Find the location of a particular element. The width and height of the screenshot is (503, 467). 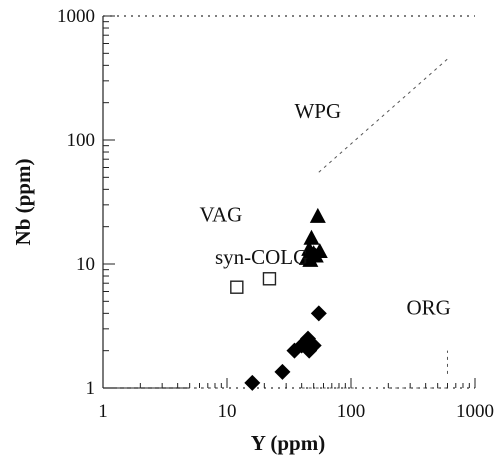

x-tick-label: 10 is located at coordinates (227, 411).